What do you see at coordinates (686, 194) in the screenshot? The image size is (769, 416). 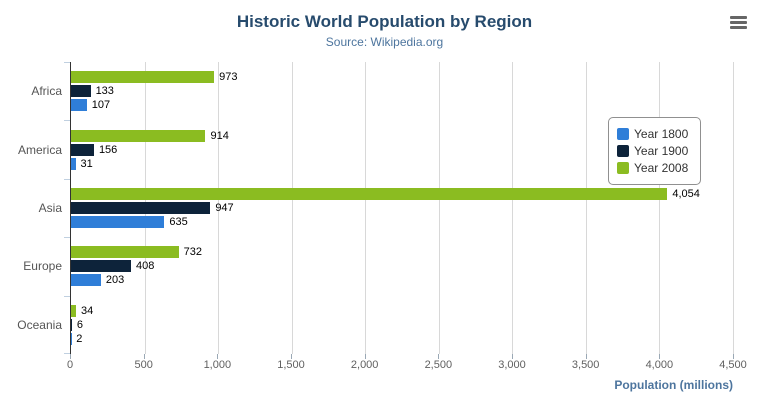 I see `bar-value-label: 4,054` at bounding box center [686, 194].